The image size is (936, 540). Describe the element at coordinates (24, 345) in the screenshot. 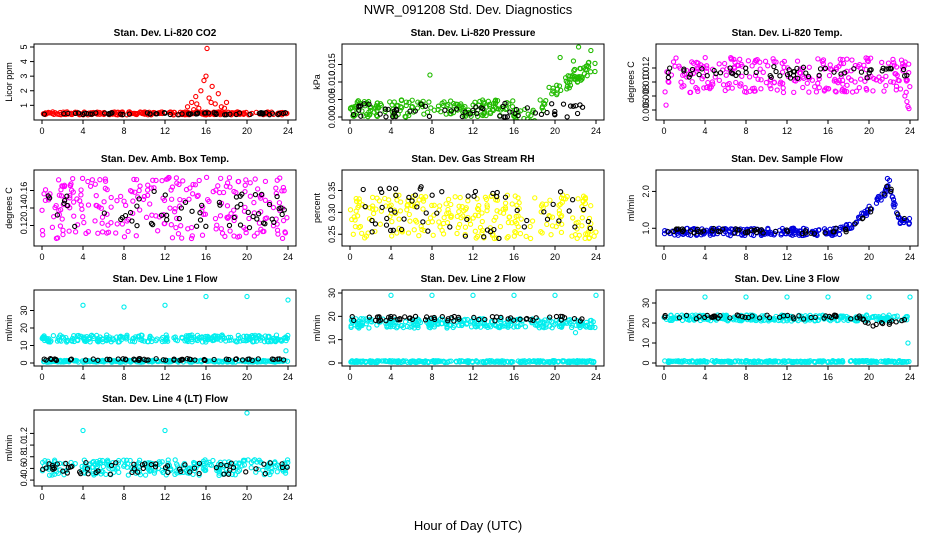

I see `y-tick-label: 10` at that location.